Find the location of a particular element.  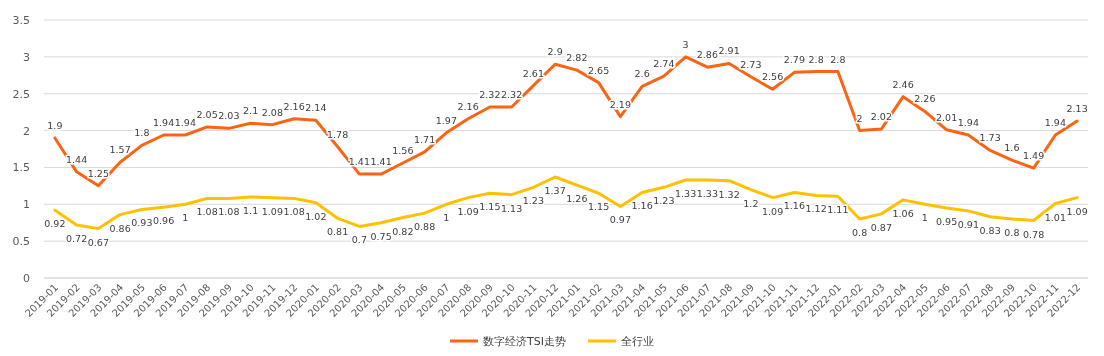

data-label: 0.92 is located at coordinates (55, 224).